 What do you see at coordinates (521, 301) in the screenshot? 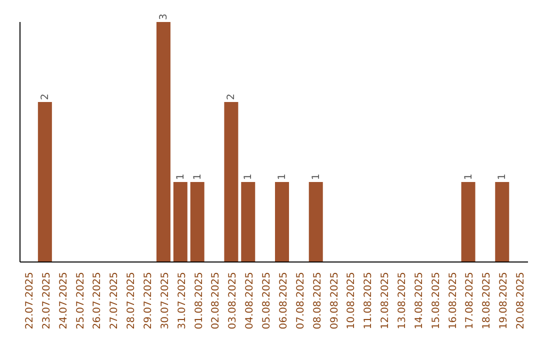
I see `x-tick-label: 20.08.2025` at bounding box center [521, 301].